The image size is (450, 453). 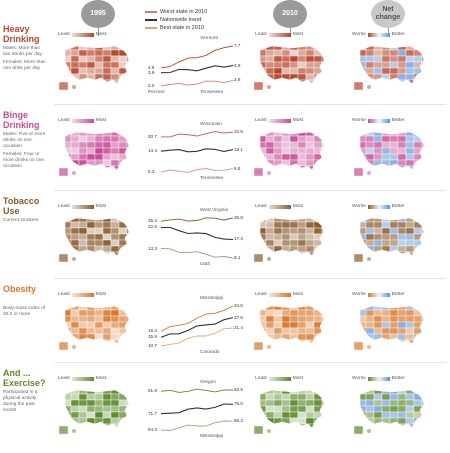 What do you see at coordinates (238, 328) in the screenshot?
I see `trend-end-value: 21.4` at bounding box center [238, 328].